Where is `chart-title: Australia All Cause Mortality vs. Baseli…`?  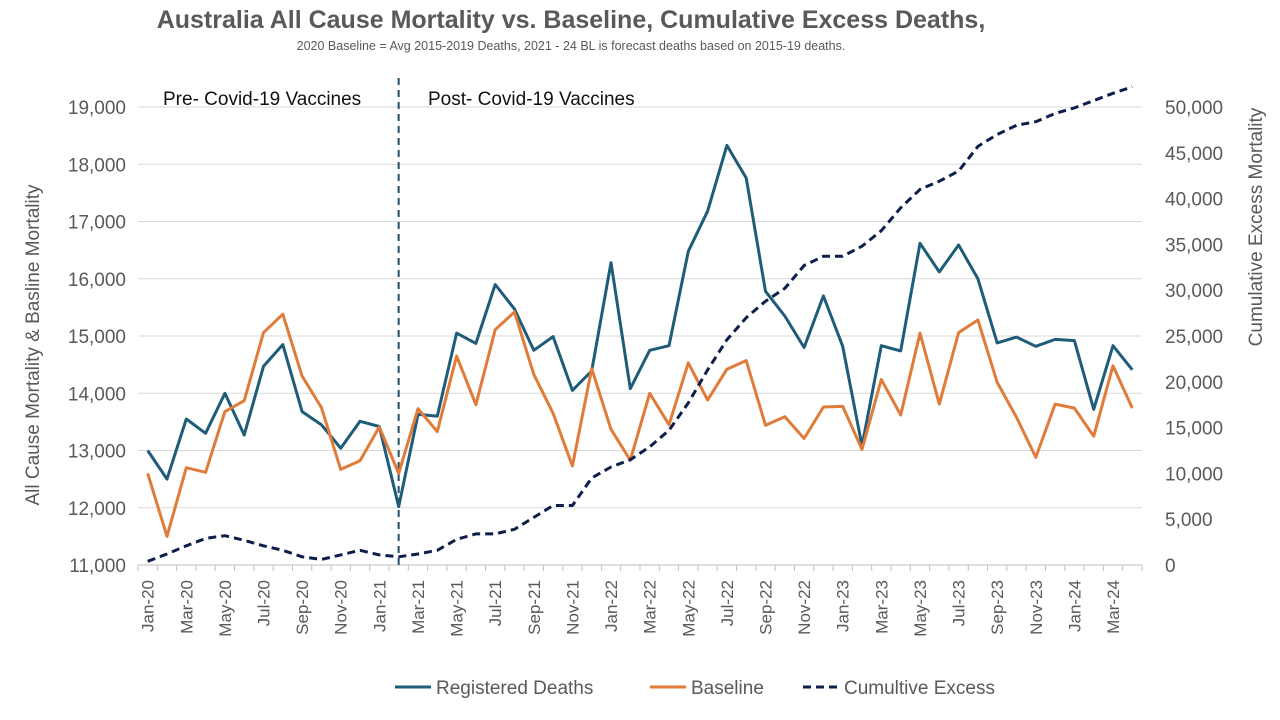 chart-title: Australia All Cause Mortality vs. Baseli… is located at coordinates (571, 20).